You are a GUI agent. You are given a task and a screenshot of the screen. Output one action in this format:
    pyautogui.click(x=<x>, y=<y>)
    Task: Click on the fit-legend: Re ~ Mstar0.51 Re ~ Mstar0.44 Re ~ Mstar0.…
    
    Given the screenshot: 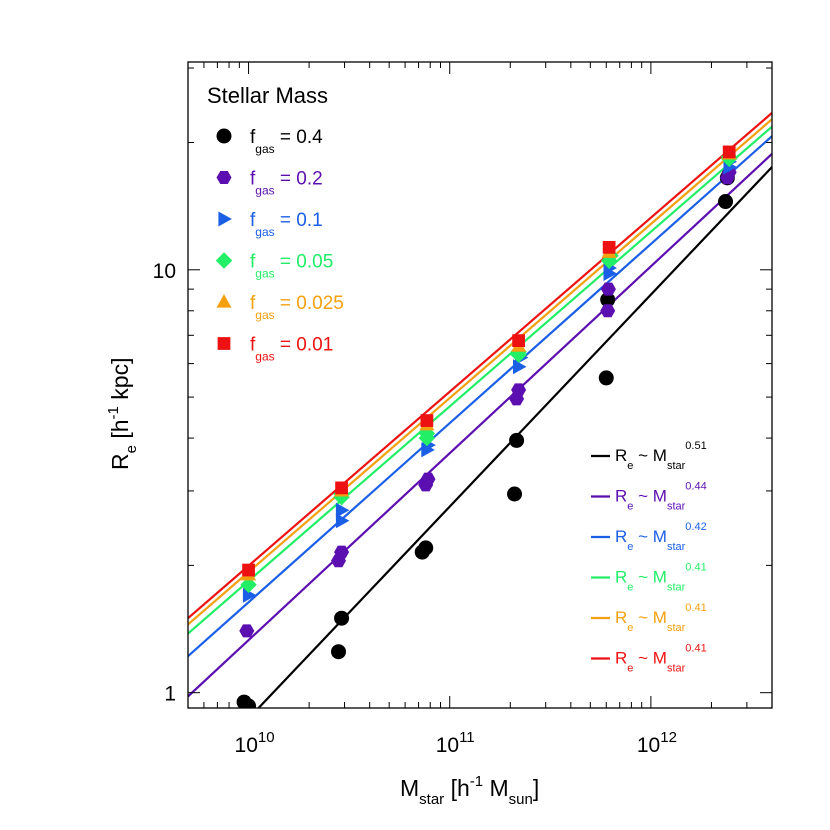 What is the action you would take?
    pyautogui.click(x=649, y=557)
    